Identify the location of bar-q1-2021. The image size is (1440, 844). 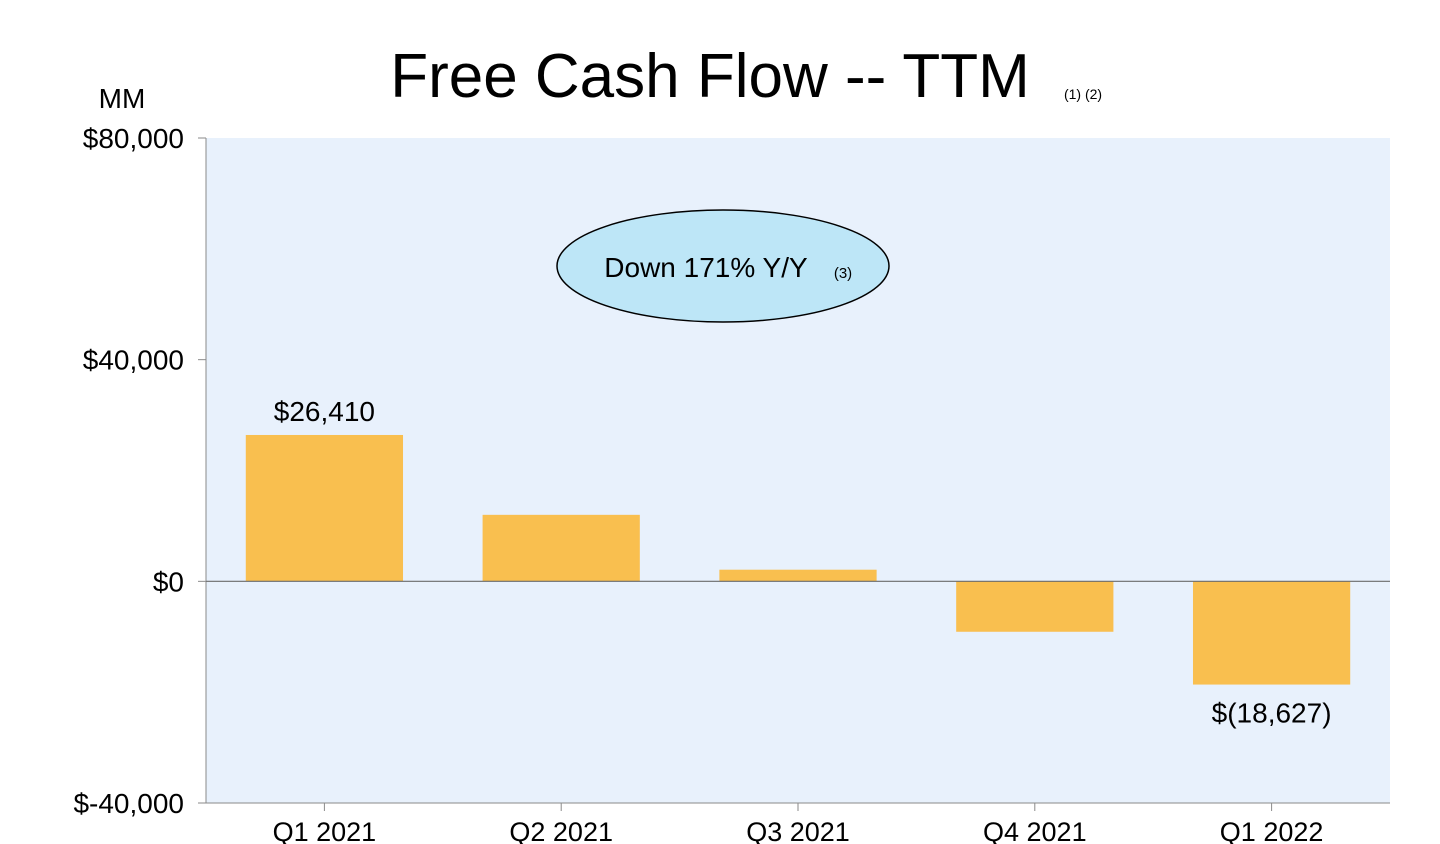
(324, 508).